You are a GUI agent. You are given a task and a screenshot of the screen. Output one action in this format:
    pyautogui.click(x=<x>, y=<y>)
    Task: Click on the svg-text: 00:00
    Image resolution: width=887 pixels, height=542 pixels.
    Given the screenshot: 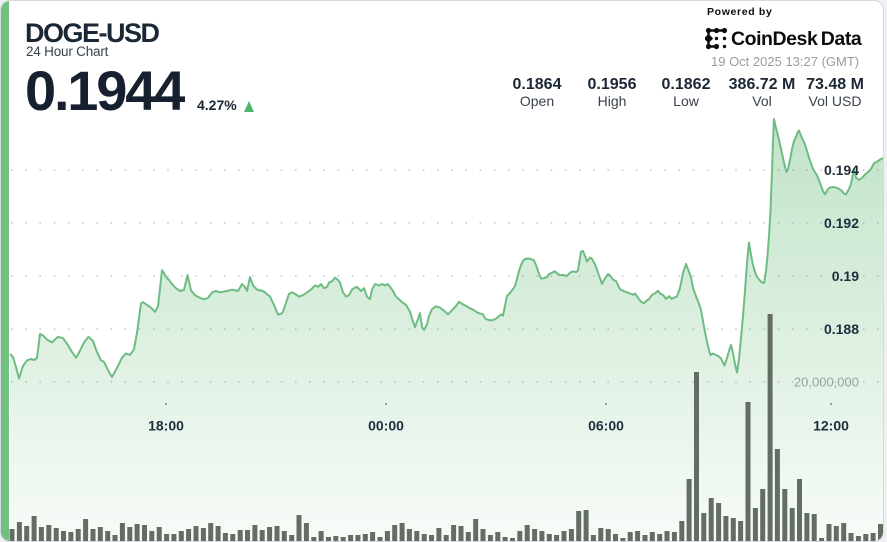 What is the action you would take?
    pyautogui.click(x=386, y=426)
    